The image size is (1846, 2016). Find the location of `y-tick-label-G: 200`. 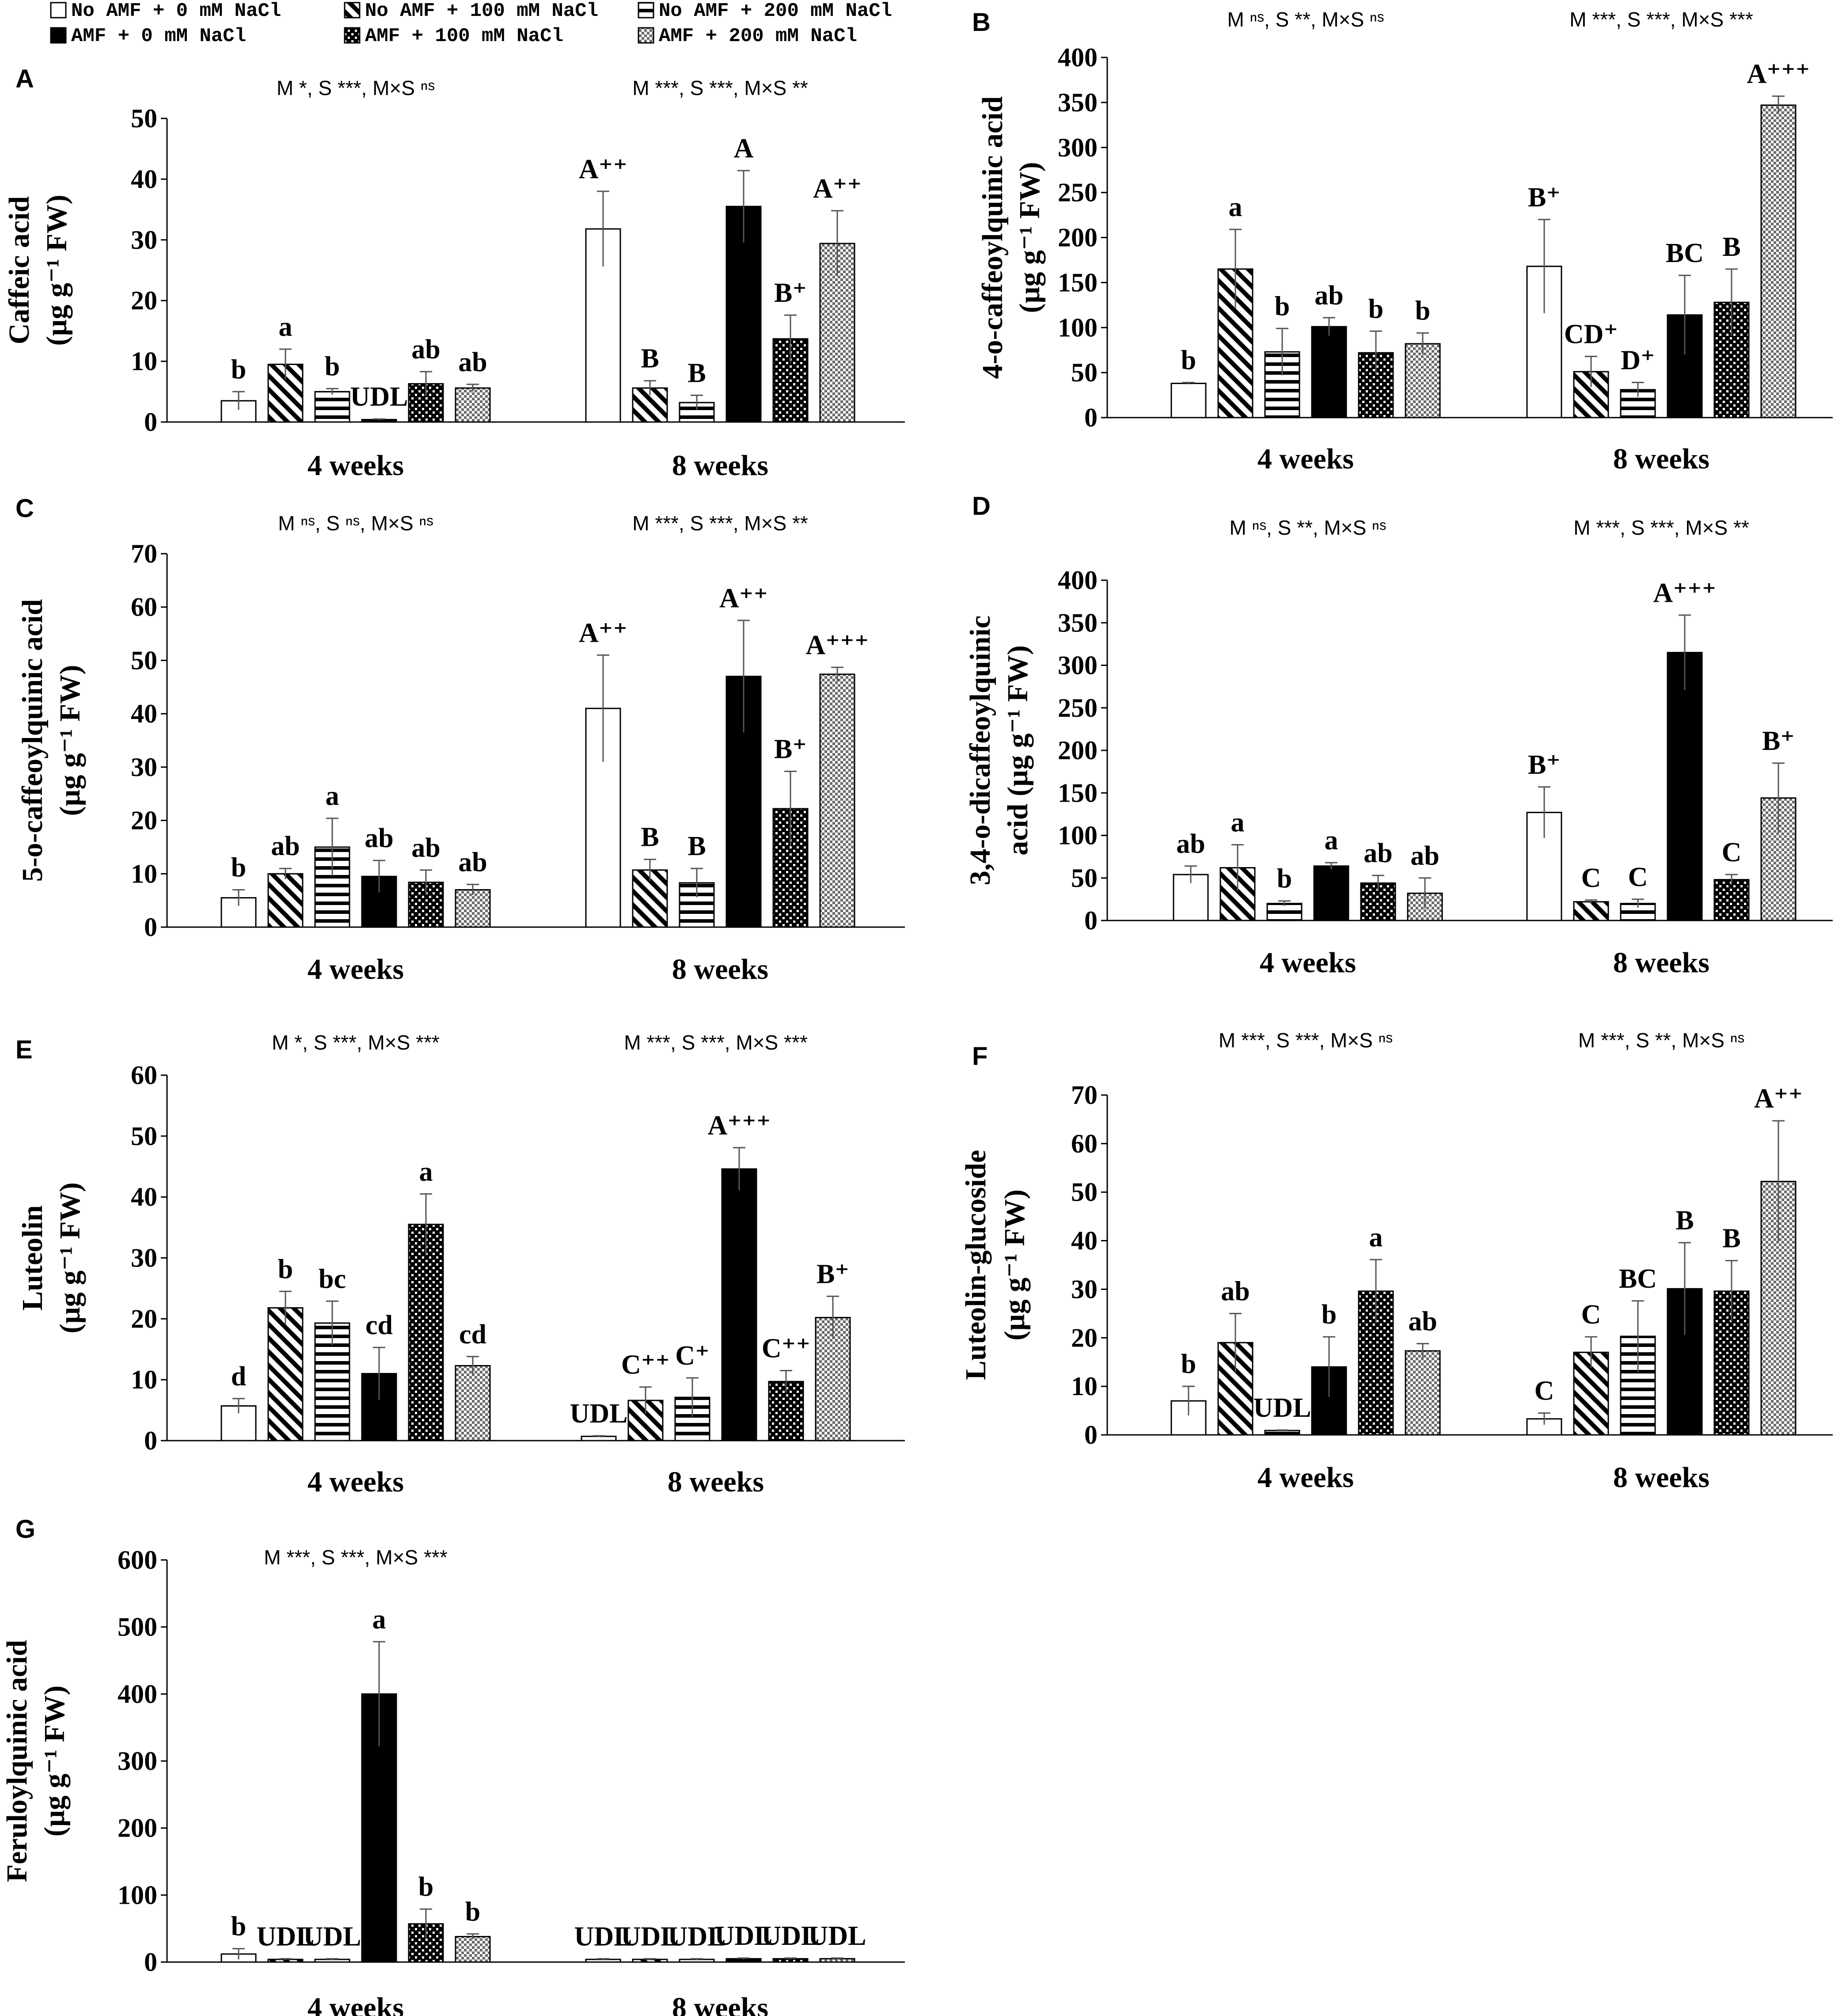

y-tick-label-G: 200 is located at coordinates (137, 1829).